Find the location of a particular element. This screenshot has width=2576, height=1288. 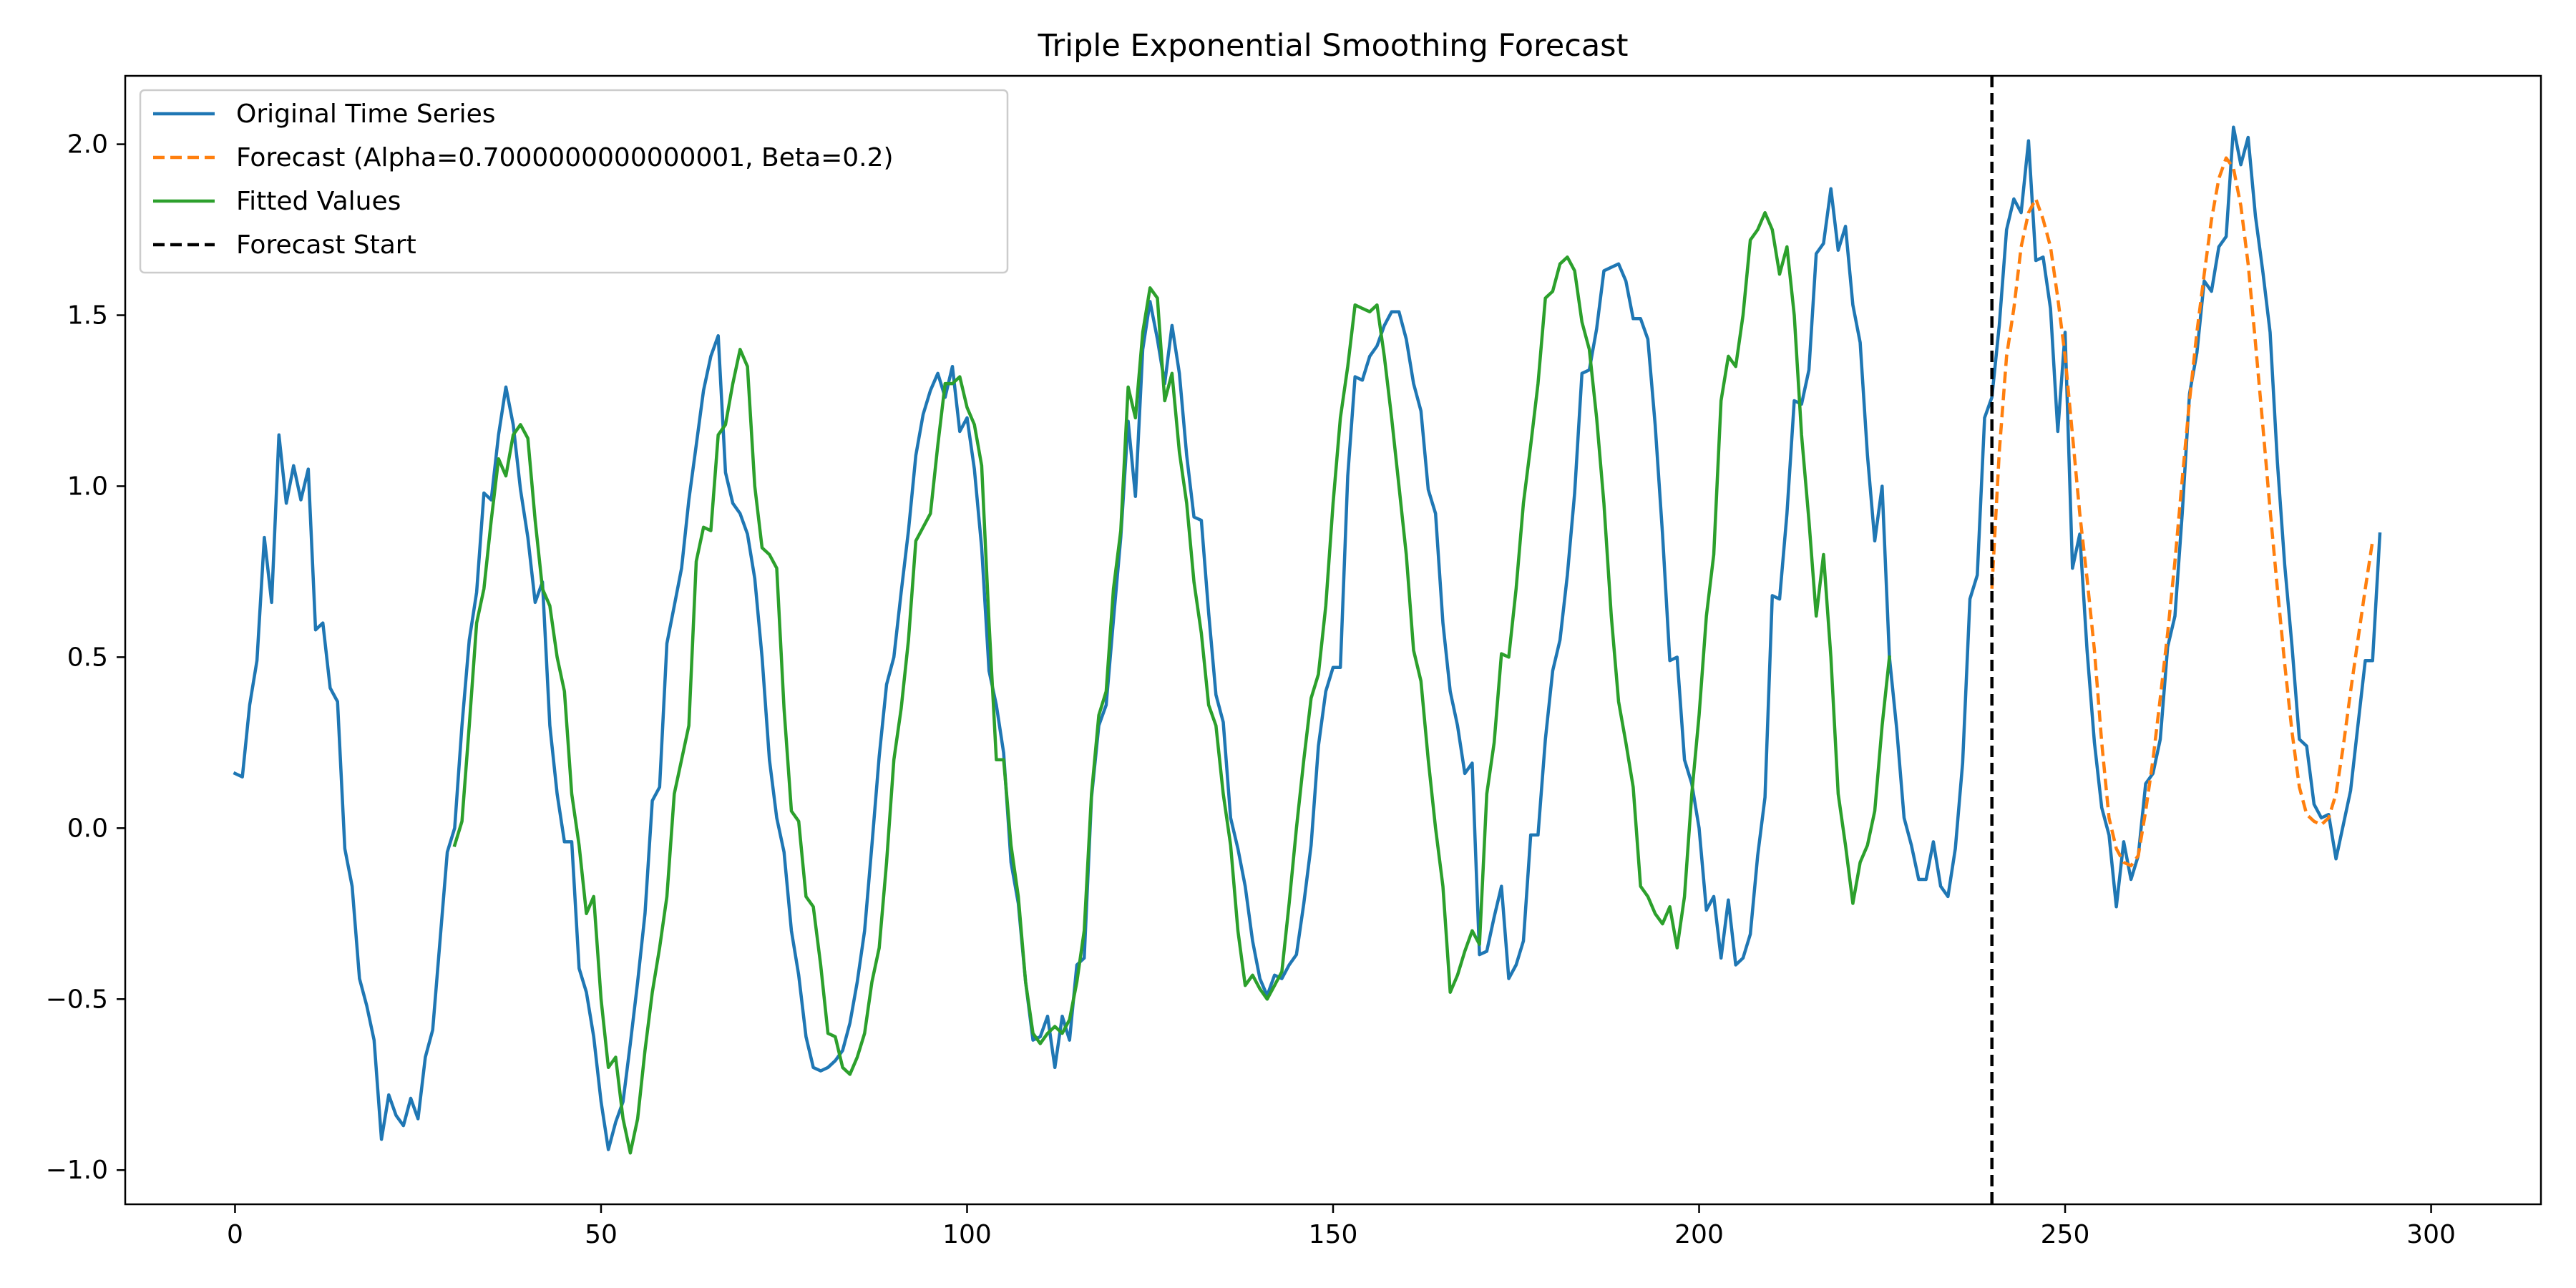

legend-label-fitted: Fitted Values is located at coordinates (318, 201).